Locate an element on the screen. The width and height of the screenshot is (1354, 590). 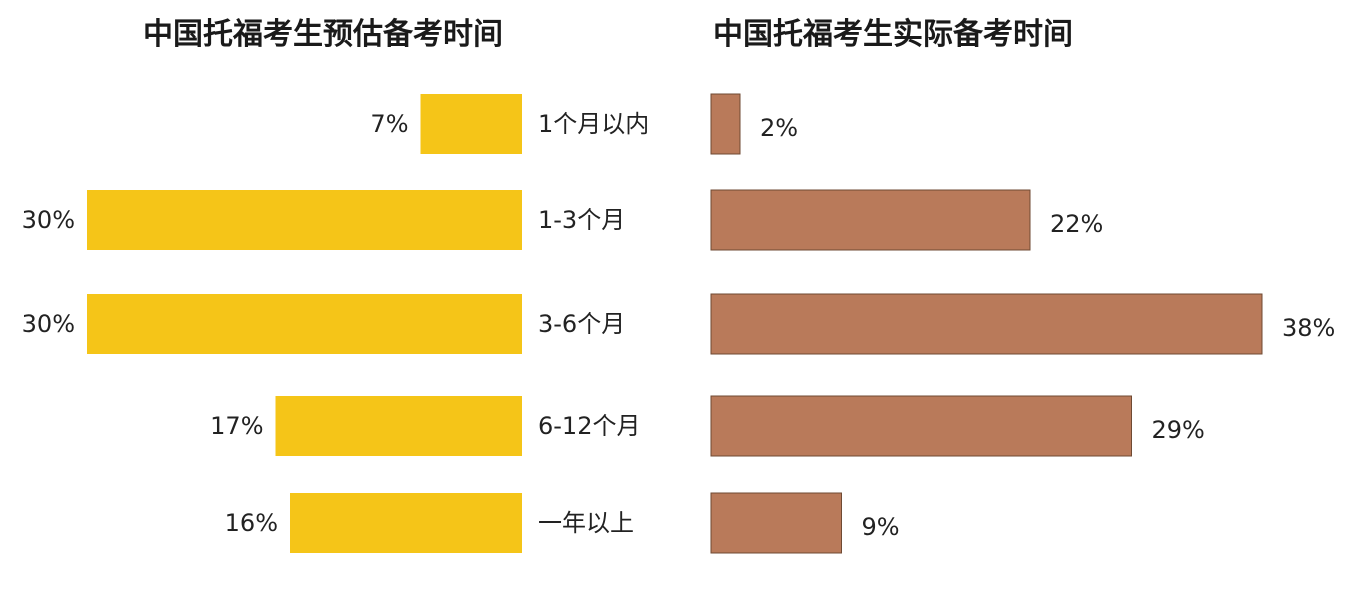
left-value-label-3: 30% is located at coordinates (48, 324).